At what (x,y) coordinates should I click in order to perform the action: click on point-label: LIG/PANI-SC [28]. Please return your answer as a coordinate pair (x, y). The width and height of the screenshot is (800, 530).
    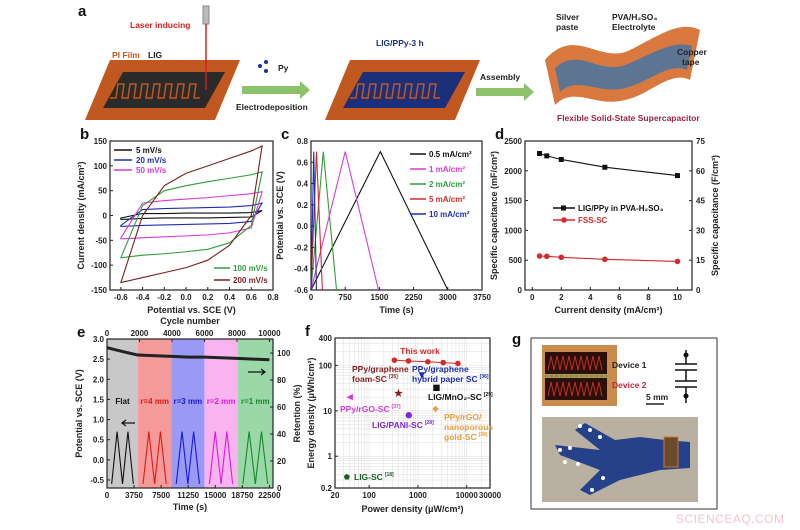
    Looking at the image, I should click on (403, 425).